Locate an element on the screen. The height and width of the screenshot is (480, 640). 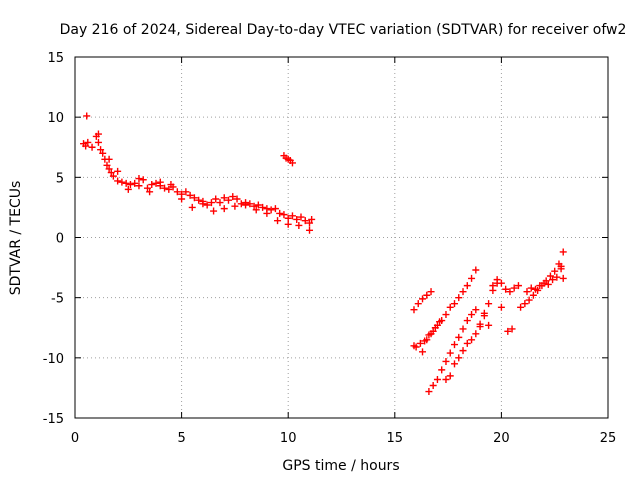
x-tick-label: 25 is located at coordinates (608, 438).